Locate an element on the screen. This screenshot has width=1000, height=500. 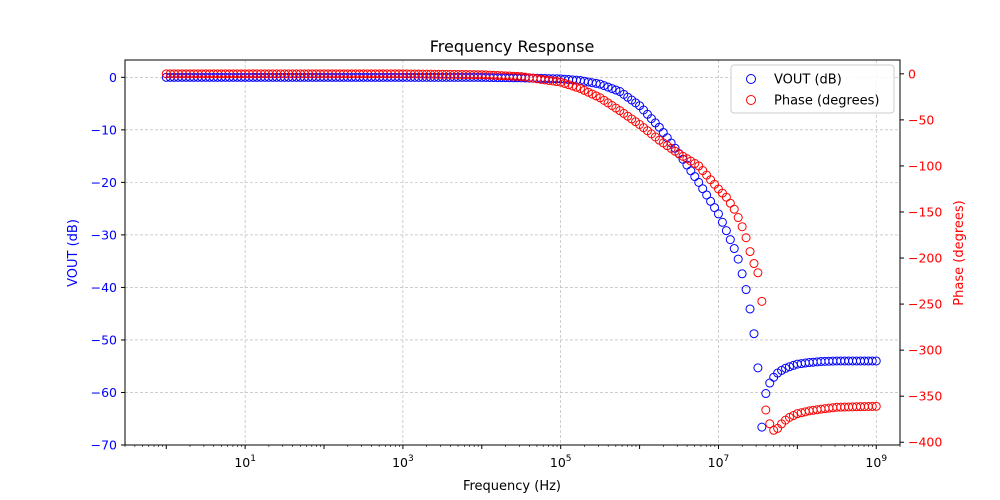
y-axis-left-label: VOUT (dB) is located at coordinates (73, 253).